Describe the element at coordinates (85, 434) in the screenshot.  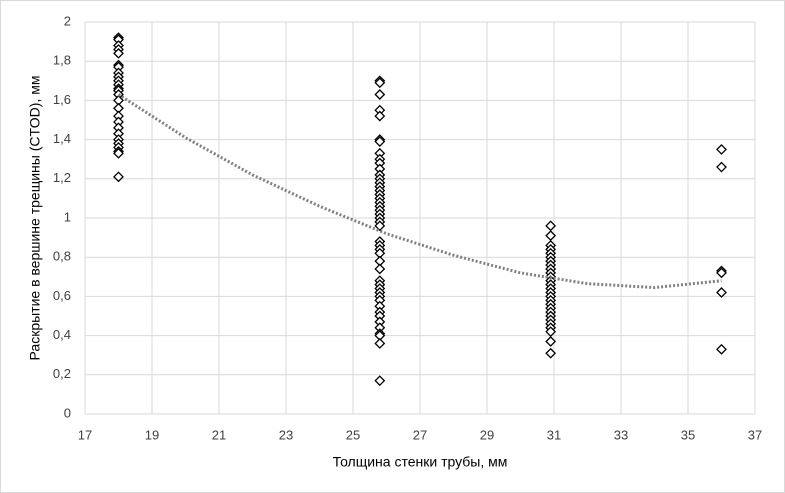
I see `x-tick-label: 17` at that location.